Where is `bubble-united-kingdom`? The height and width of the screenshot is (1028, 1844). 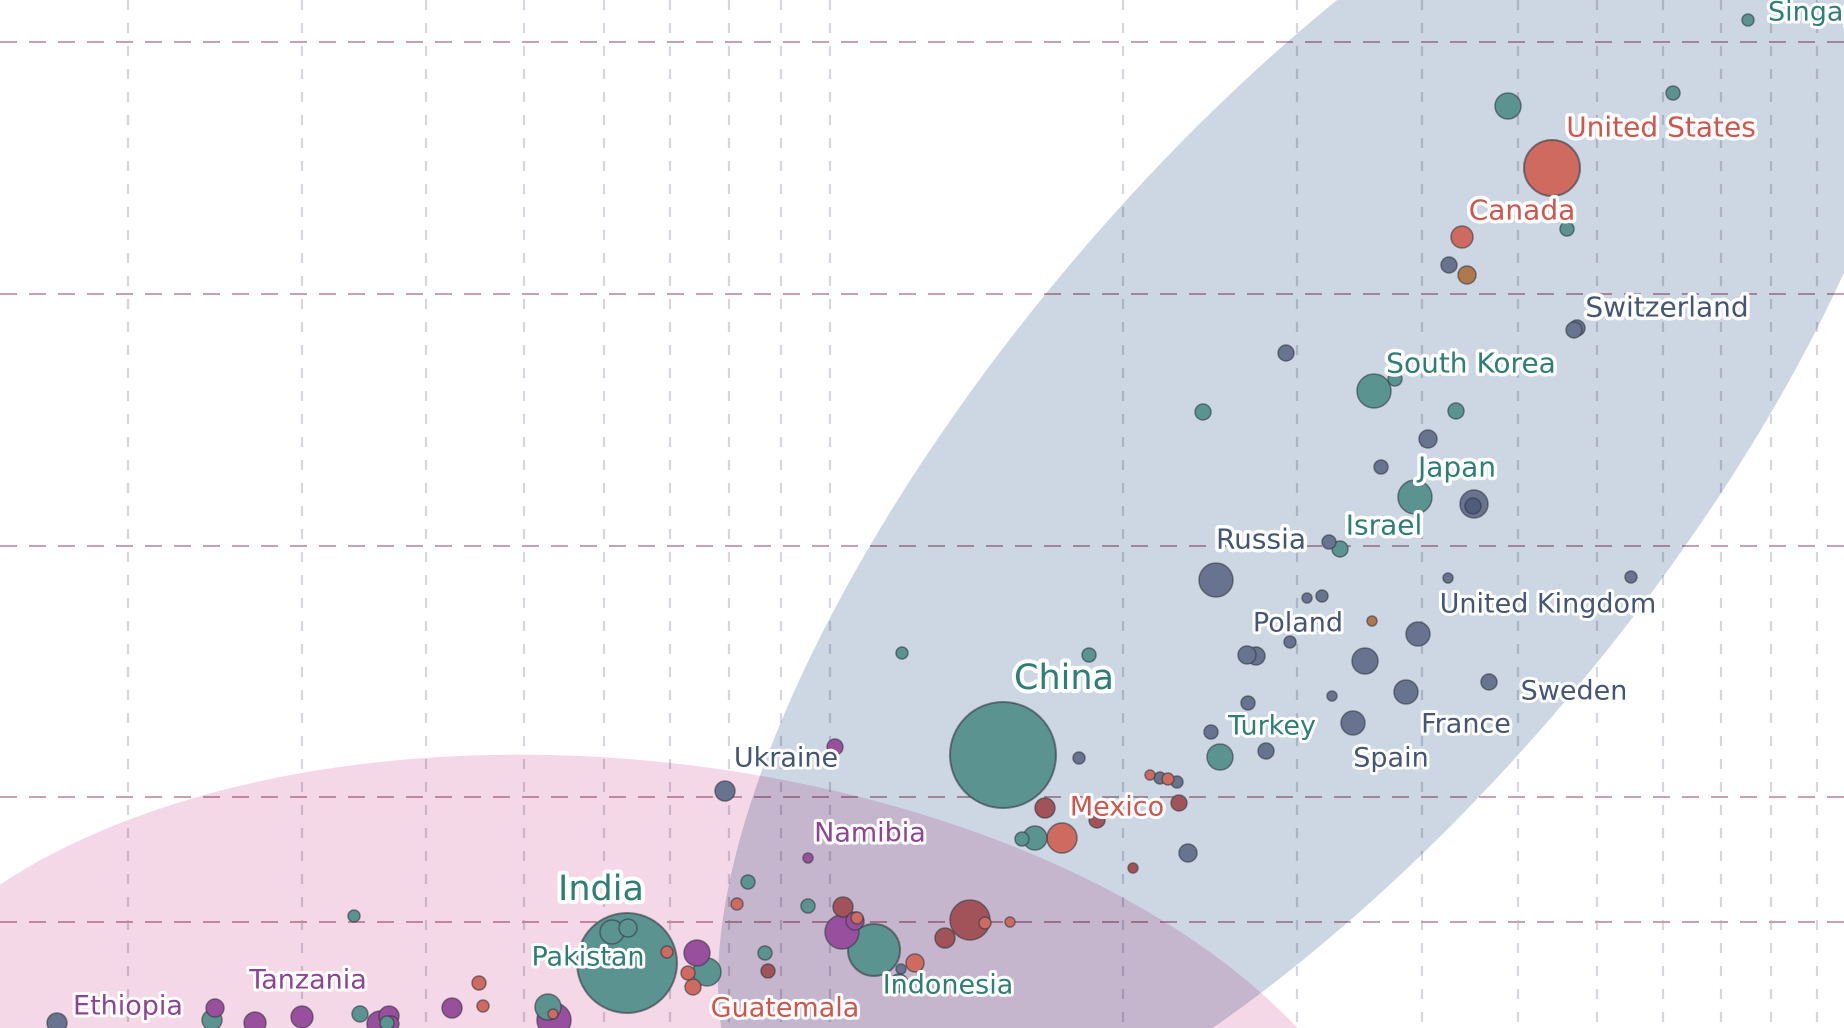
bubble-united-kingdom is located at coordinates (1418, 634).